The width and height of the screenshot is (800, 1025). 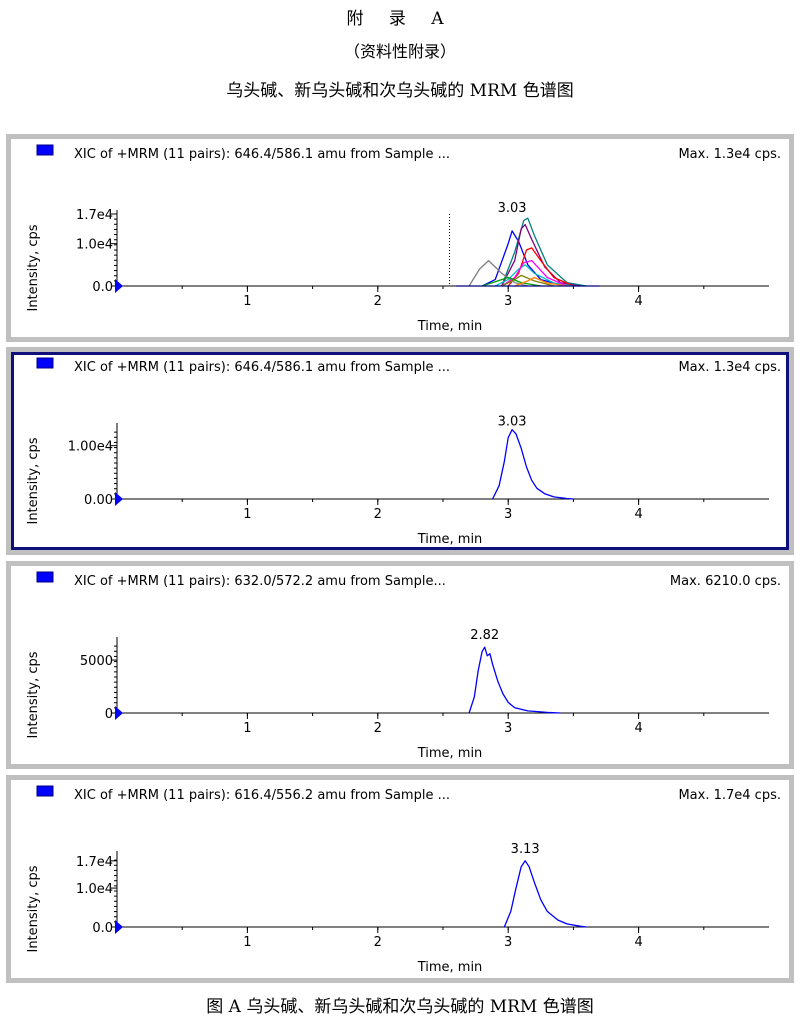 I want to click on y-tick-label: 1.00e4, so click(x=90, y=447).